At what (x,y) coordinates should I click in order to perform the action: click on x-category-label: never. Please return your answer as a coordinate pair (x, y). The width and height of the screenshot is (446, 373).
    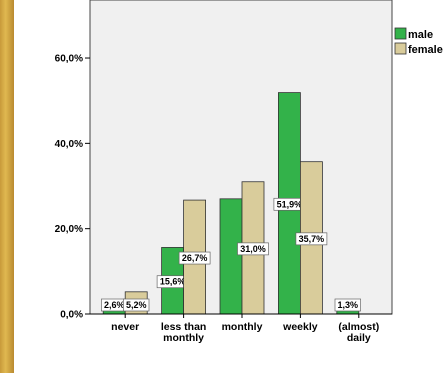
    Looking at the image, I should click on (125, 327).